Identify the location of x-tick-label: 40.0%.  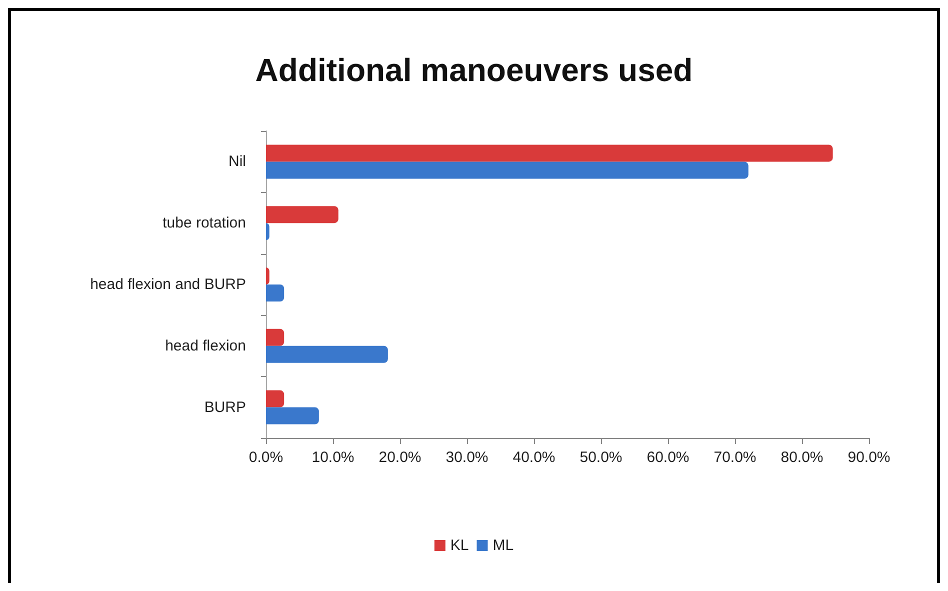
(534, 457).